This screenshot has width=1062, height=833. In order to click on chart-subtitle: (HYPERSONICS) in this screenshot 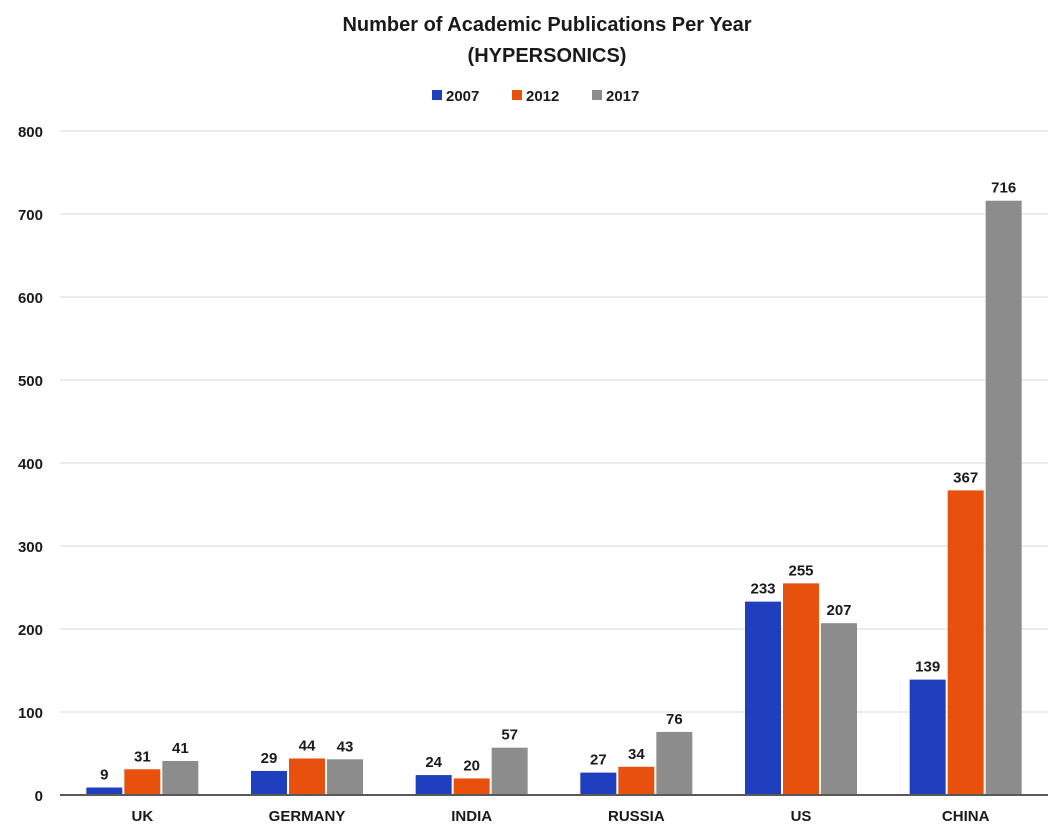, I will do `click(547, 56)`.